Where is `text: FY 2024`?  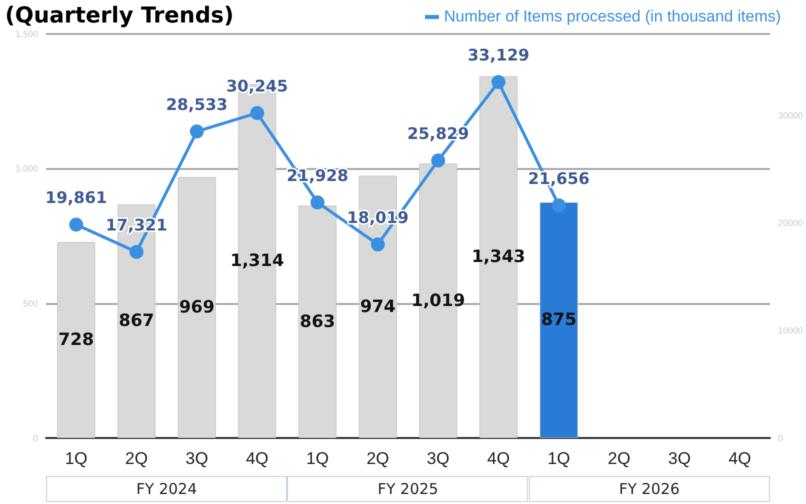 text: FY 2024 is located at coordinates (167, 489).